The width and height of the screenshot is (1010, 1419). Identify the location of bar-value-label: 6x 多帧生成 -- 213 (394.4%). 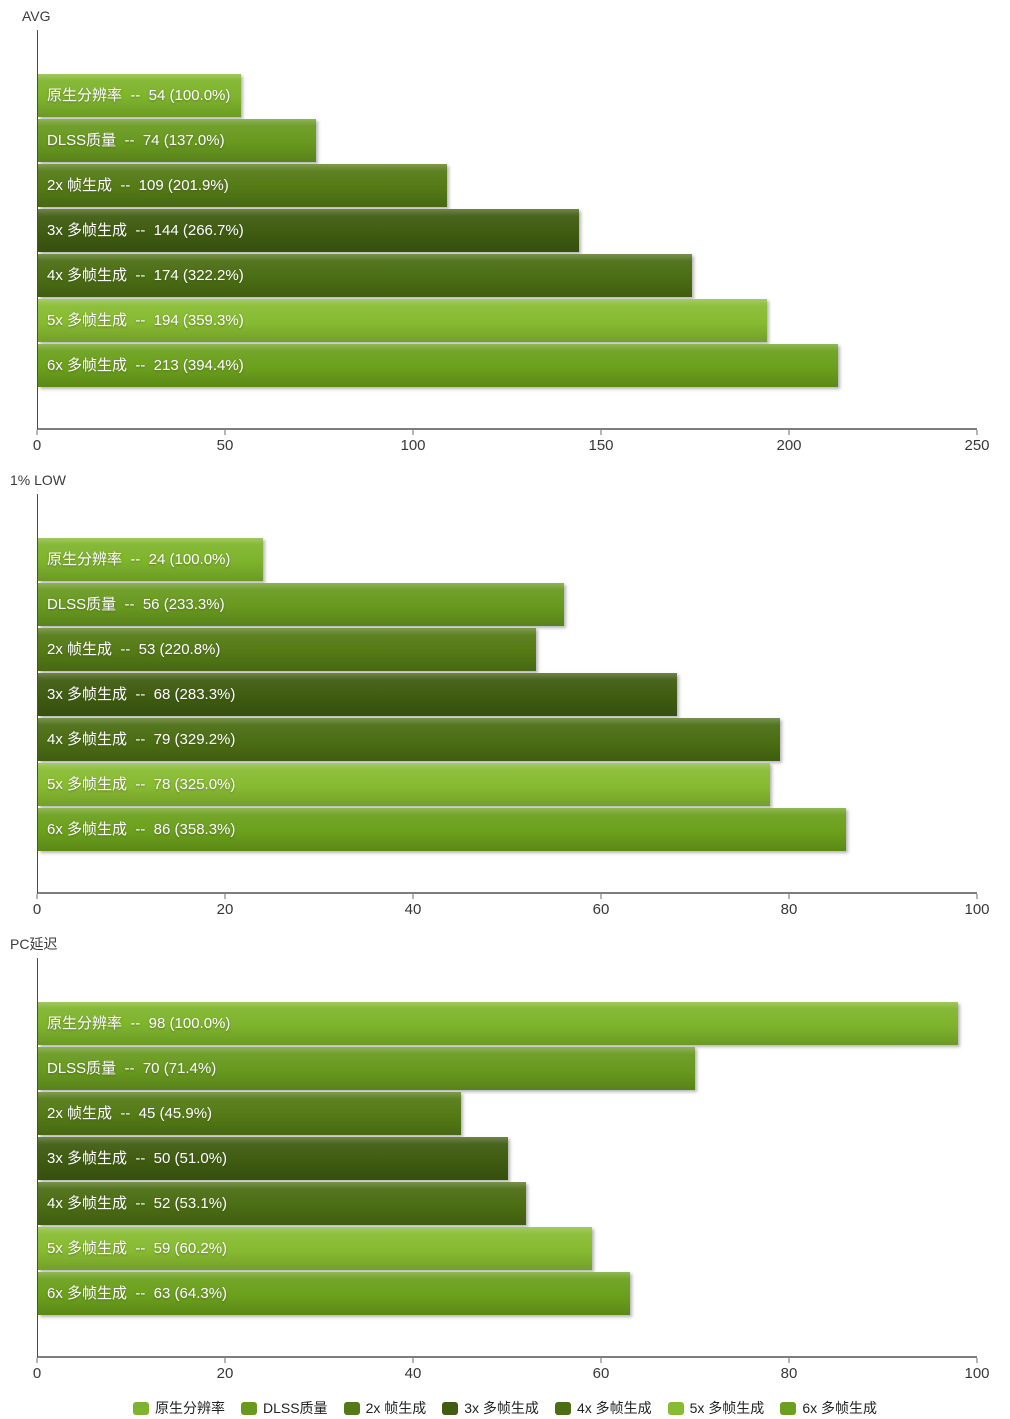
(145, 365).